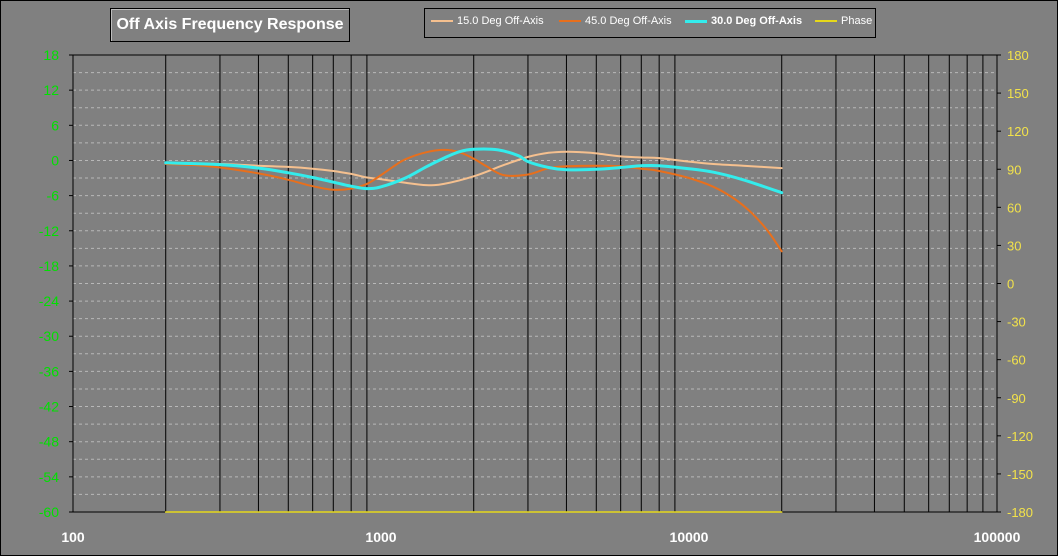  I want to click on legend-item: 15.0 Deg Off-Axis, so click(487, 23).